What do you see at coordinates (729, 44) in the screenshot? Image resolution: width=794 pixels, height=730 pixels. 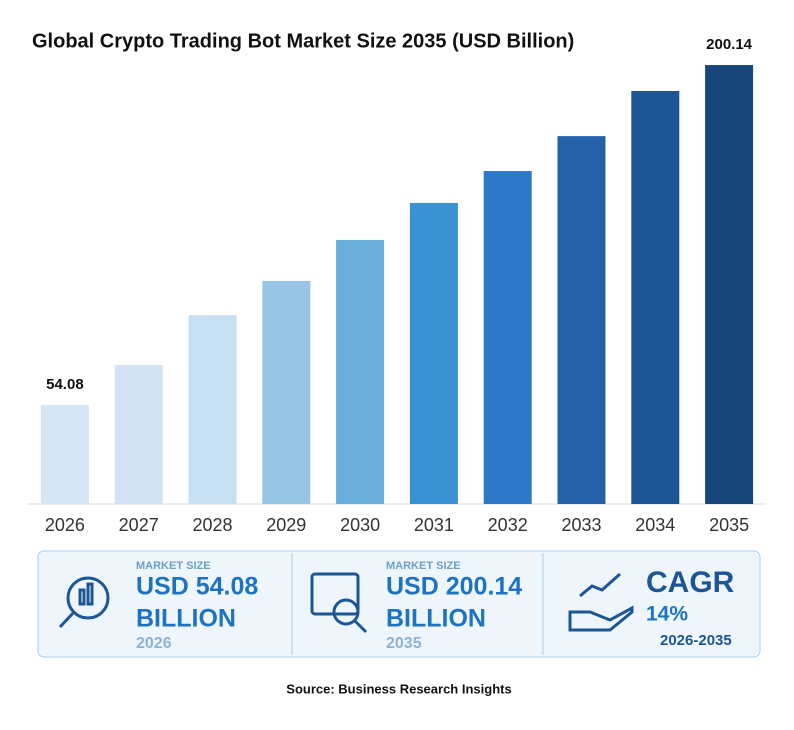 I see `data-label: 200.14` at bounding box center [729, 44].